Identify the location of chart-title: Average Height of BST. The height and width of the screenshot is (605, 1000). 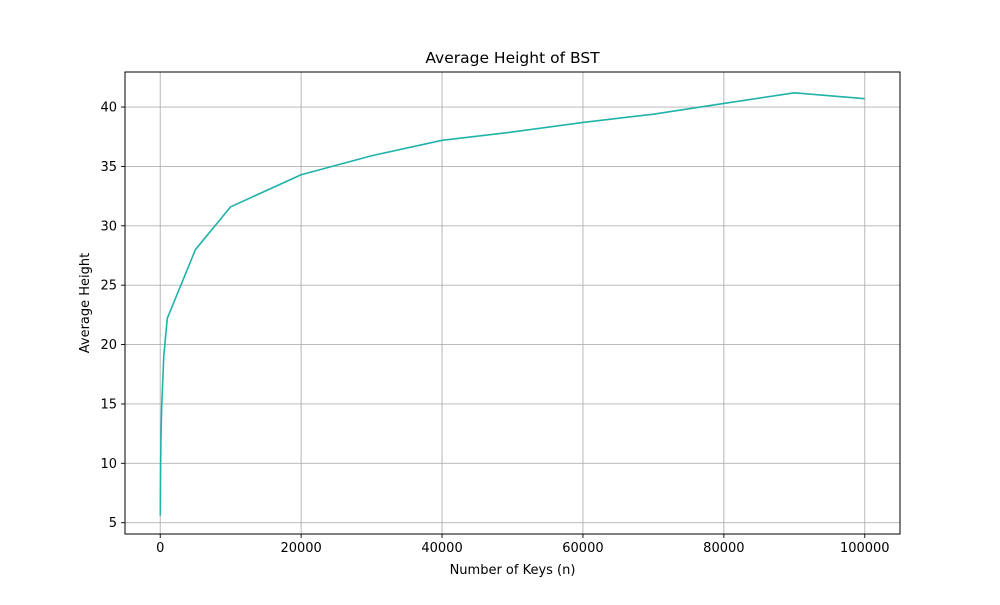
(512, 58).